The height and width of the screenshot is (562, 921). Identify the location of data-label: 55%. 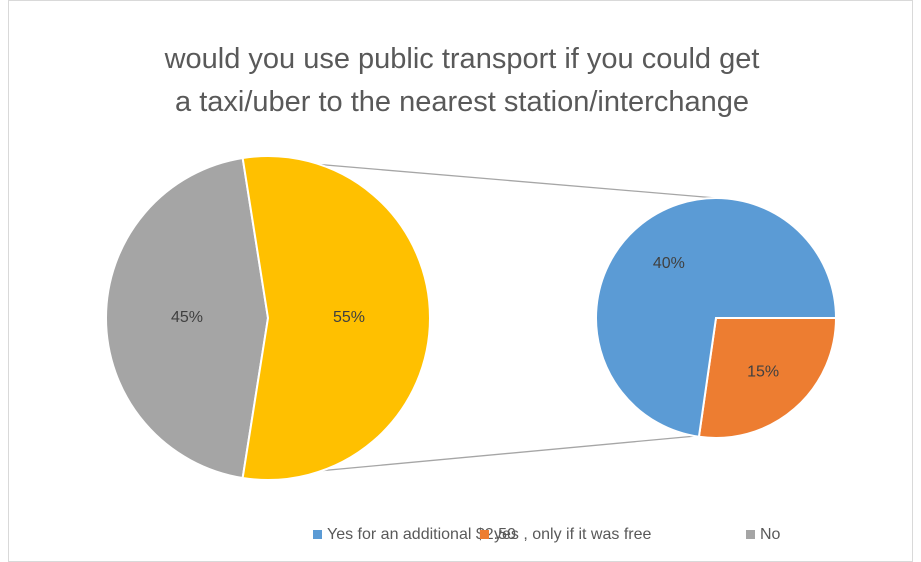
(349, 317).